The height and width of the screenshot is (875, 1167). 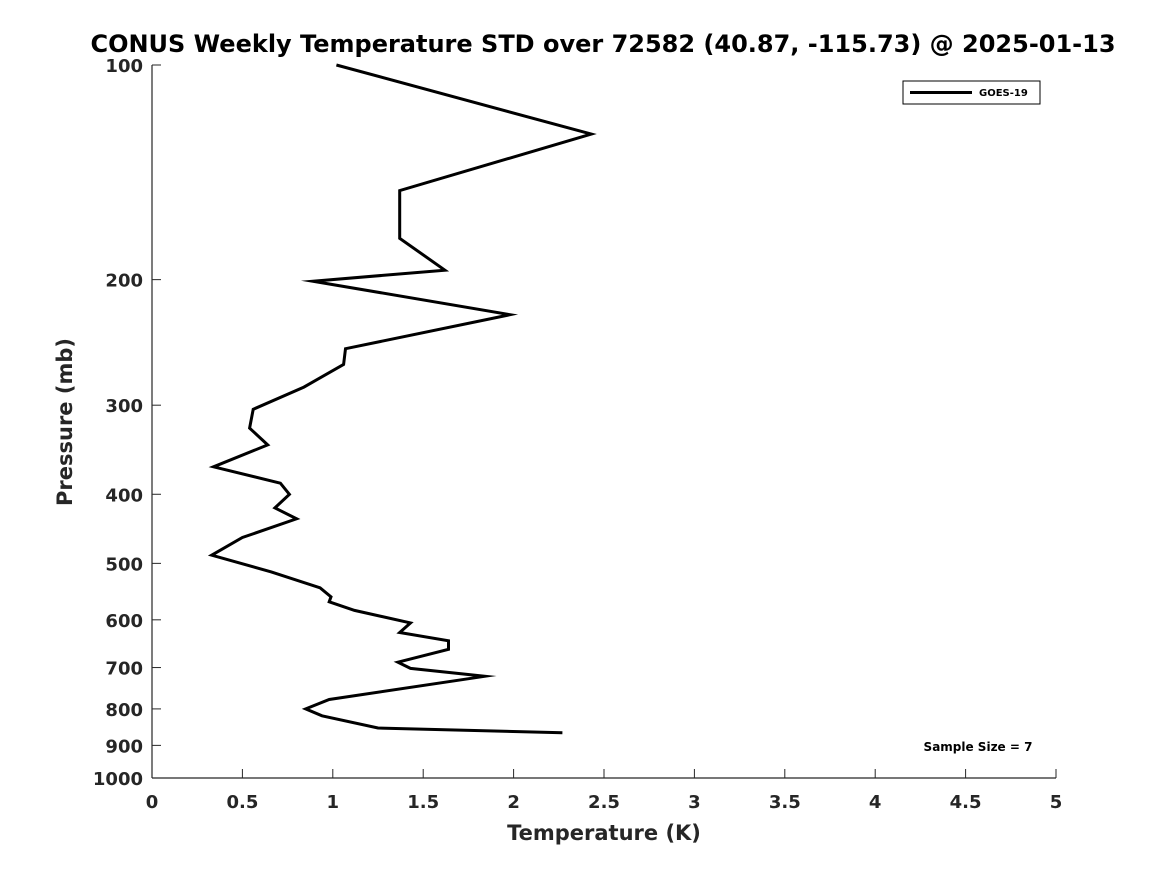 I want to click on y-axis-label: Pressure (mb), so click(x=65, y=422).